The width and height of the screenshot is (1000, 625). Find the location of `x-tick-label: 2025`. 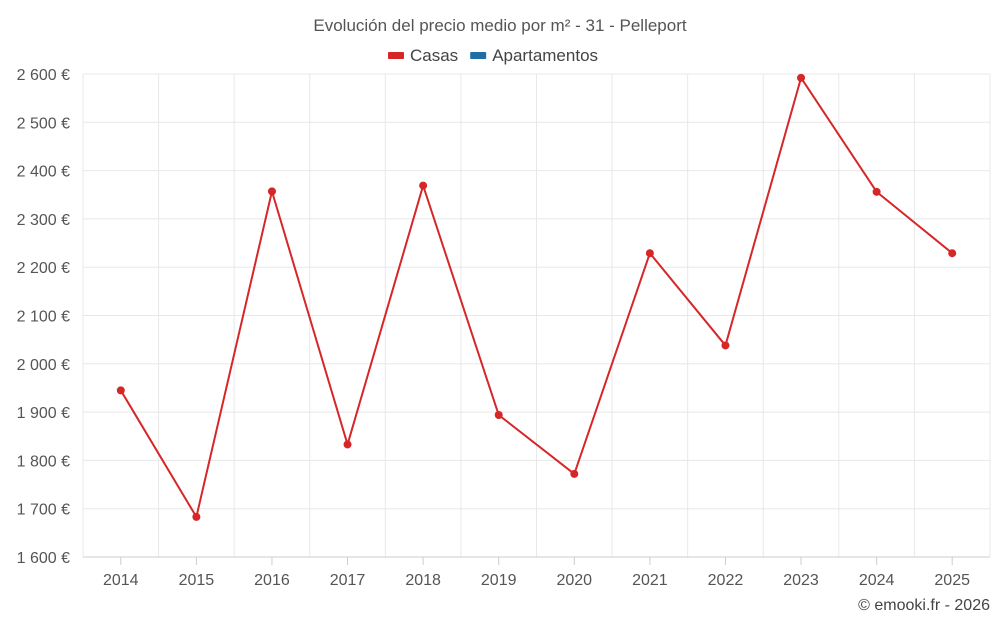

x-tick-label: 2025 is located at coordinates (952, 580).